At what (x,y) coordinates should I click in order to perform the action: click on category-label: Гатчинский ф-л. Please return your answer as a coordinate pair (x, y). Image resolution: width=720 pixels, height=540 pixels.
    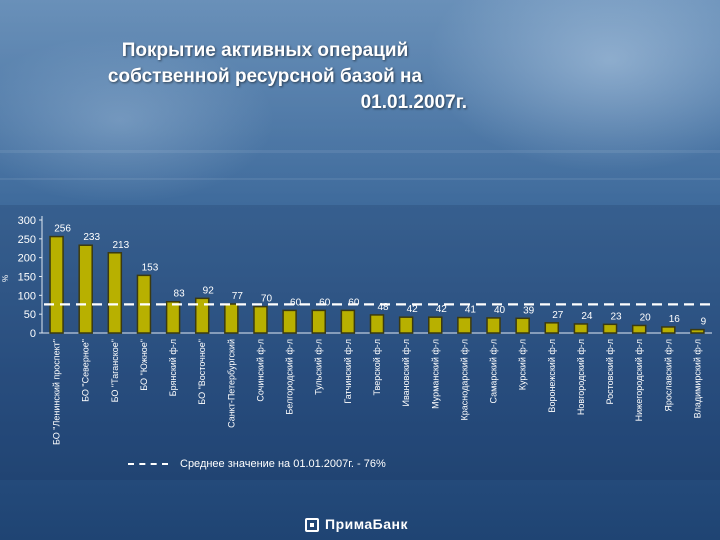
    Looking at the image, I should click on (348, 371).